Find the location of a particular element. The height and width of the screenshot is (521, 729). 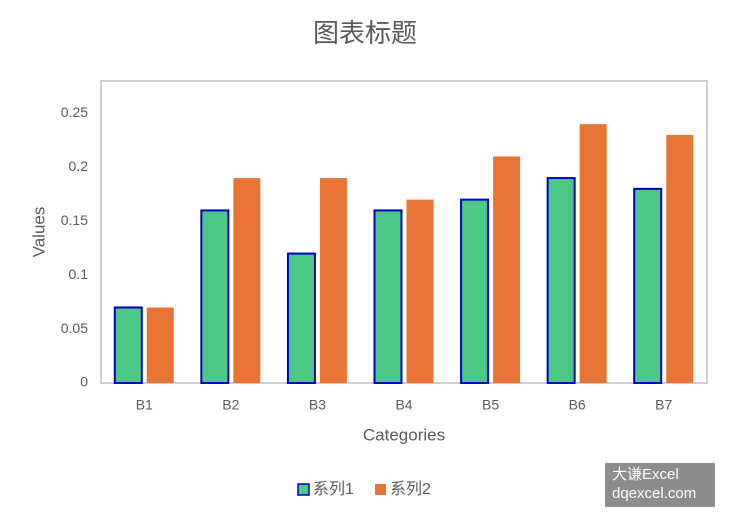

y-tick-label: 0 is located at coordinates (84, 382).